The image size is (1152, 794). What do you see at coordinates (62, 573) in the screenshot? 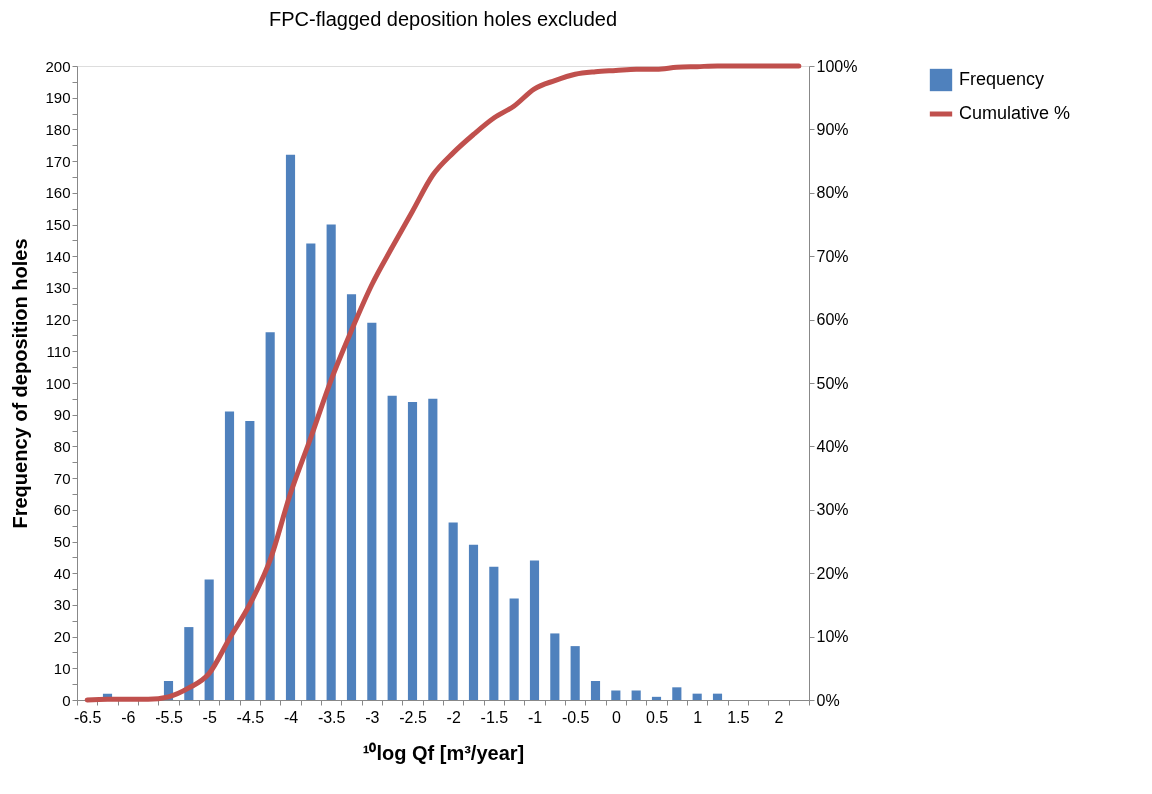
I see `y-tick-label: 40` at bounding box center [62, 573].